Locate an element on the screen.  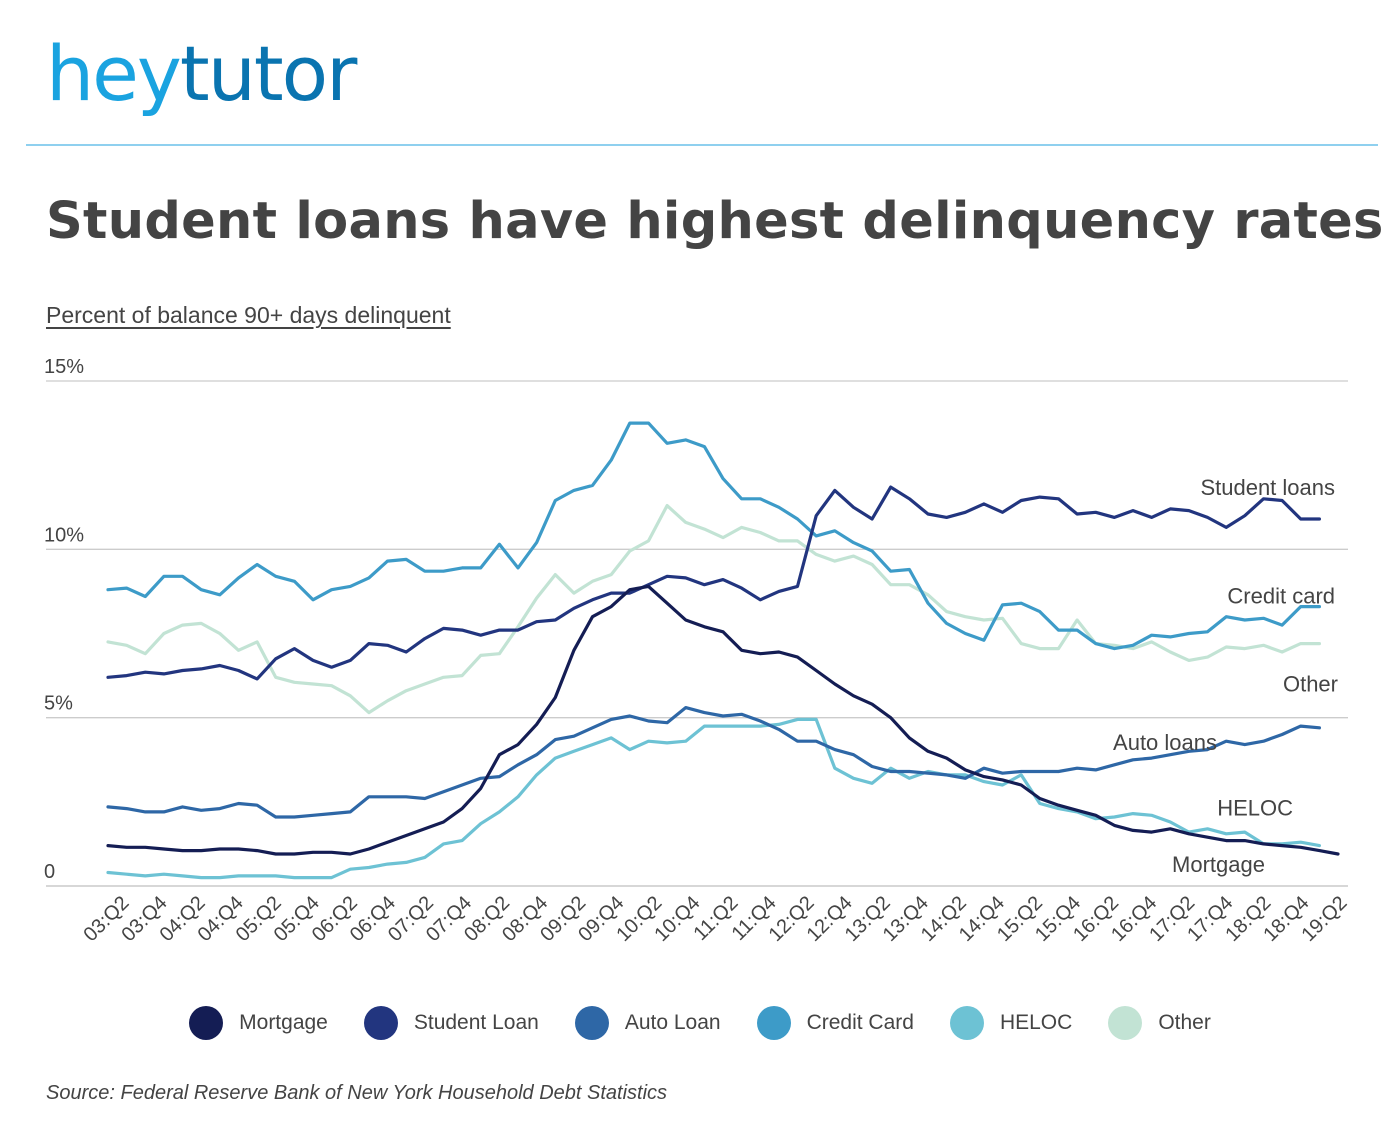
logo-part-hey: hey is located at coordinates (114, 73).